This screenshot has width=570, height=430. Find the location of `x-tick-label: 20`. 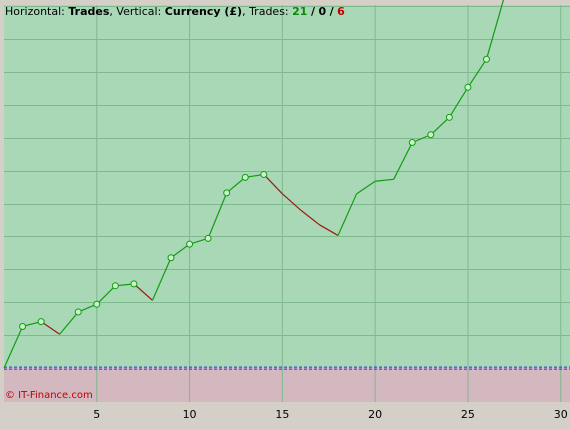

x-tick-label: 20 is located at coordinates (375, 414).